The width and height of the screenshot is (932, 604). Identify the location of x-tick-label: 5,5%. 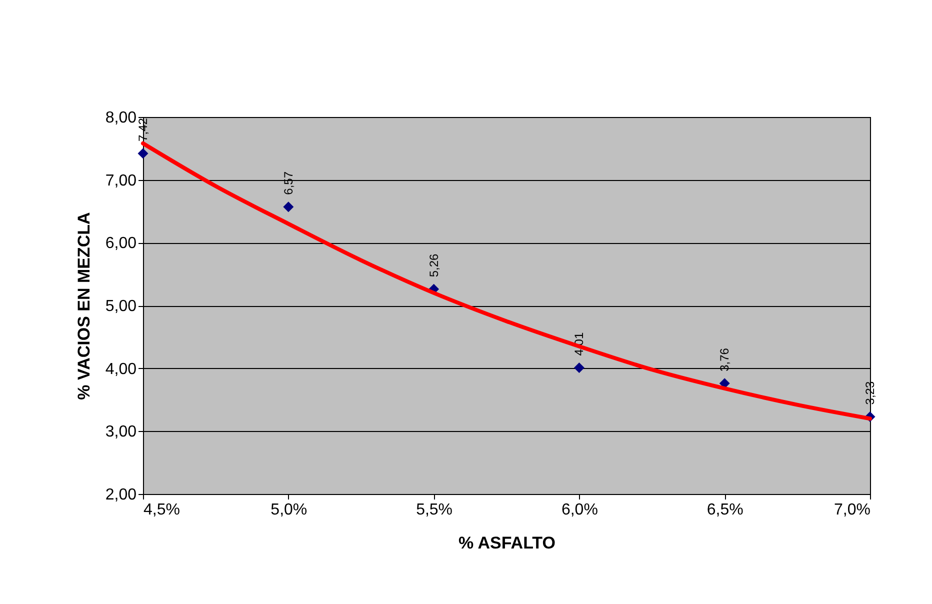
(434, 510).